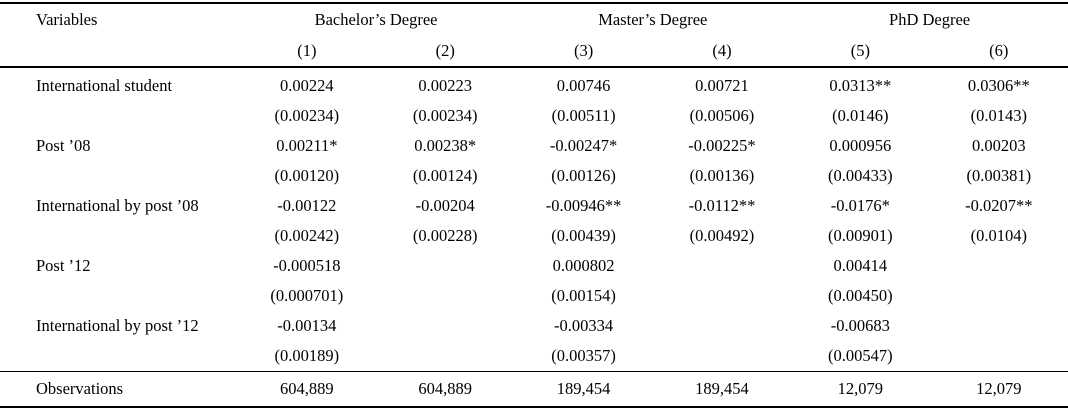 This screenshot has height=411, width=1068. What do you see at coordinates (860, 175) in the screenshot?
I see `se-cell: (0.00433)` at bounding box center [860, 175].